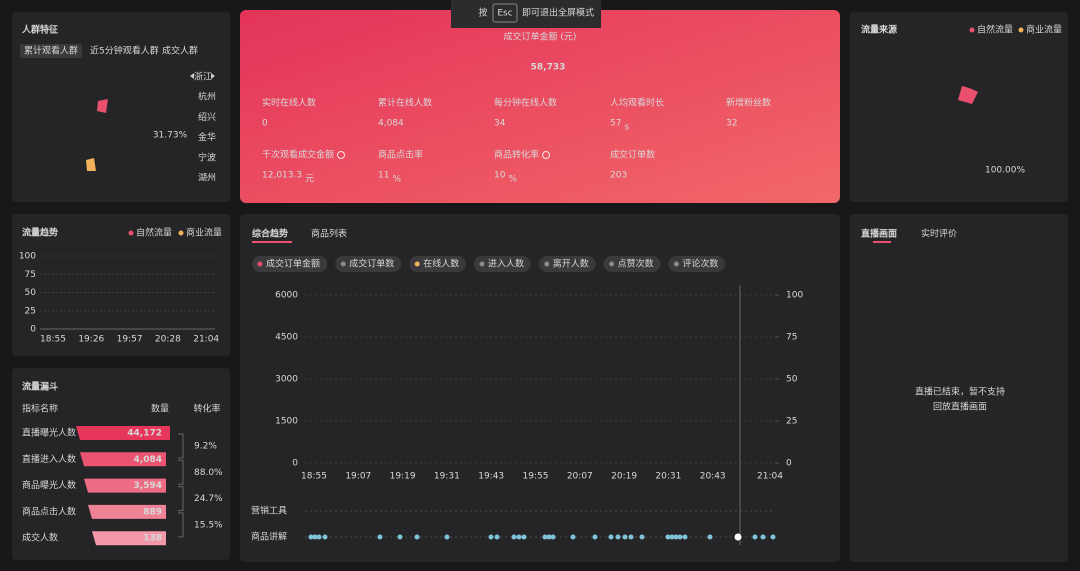 The image size is (1080, 571). I want to click on x-tick-label: 19:57, so click(130, 340).